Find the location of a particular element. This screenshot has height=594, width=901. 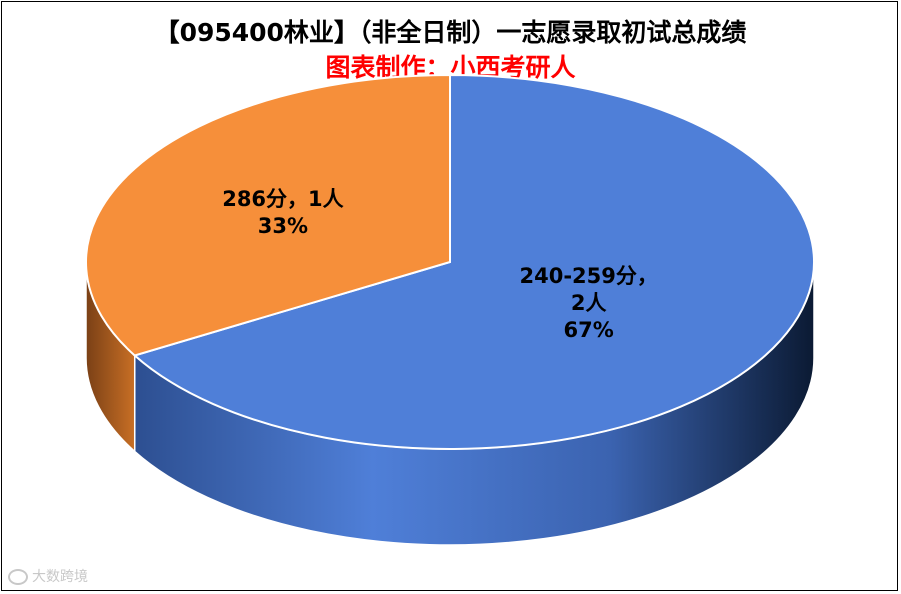

logo-icon is located at coordinates (18, 577).